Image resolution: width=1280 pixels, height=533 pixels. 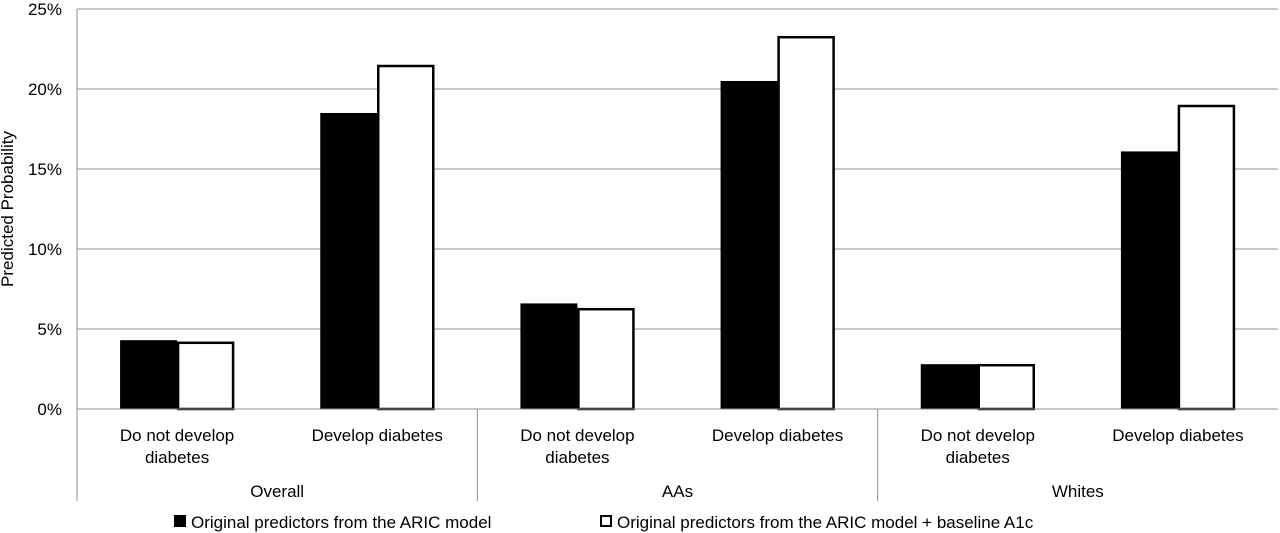 I want to click on y-tick-label: 0%, so click(x=49, y=409).